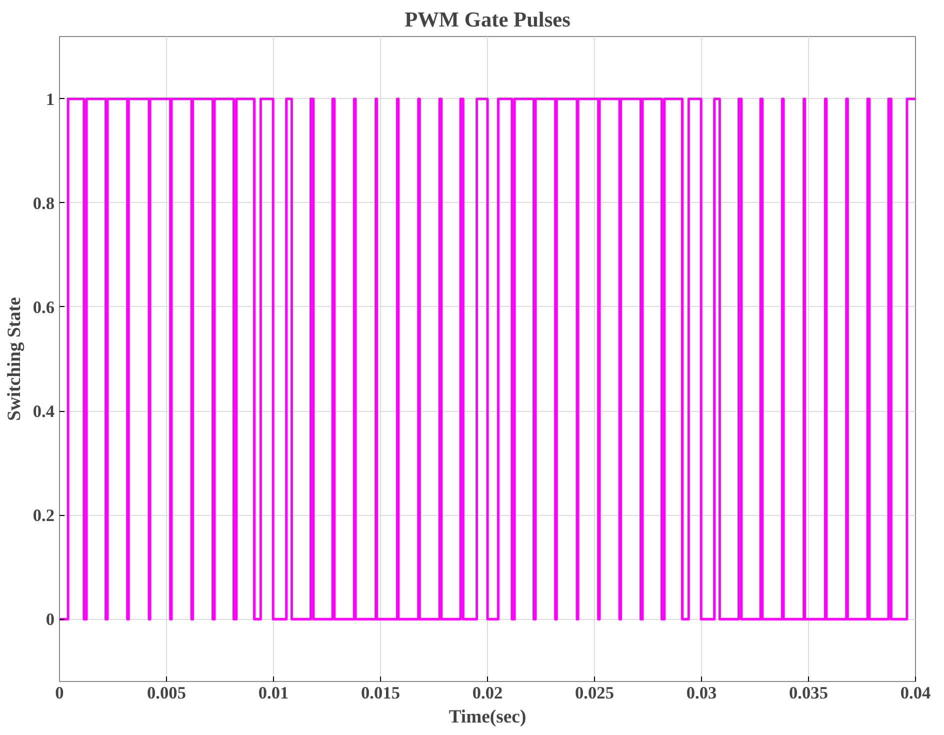 The height and width of the screenshot is (735, 944). I want to click on x-tick-label: 0.01, so click(273, 693).